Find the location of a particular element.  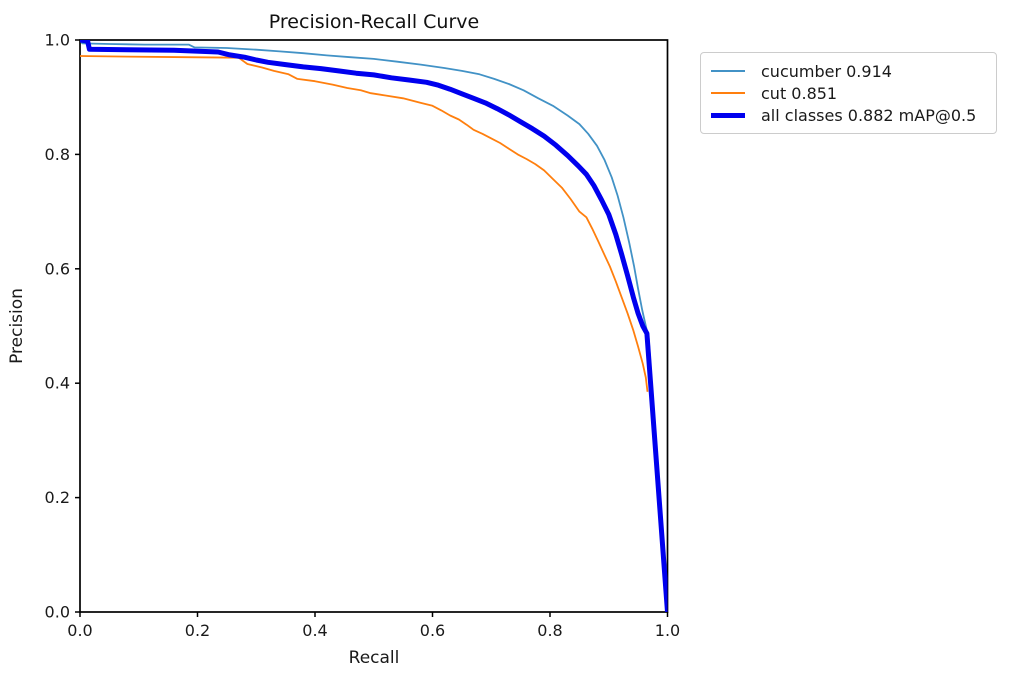

x-tick-label: 0.4 is located at coordinates (314, 630).